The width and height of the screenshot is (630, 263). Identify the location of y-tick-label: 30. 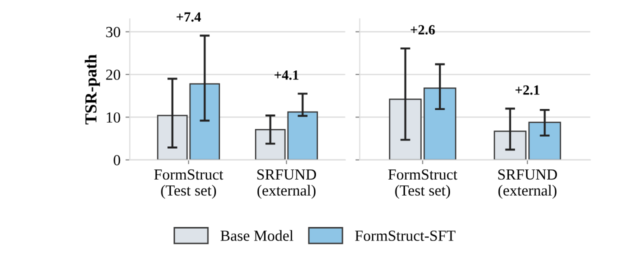
(113, 32).